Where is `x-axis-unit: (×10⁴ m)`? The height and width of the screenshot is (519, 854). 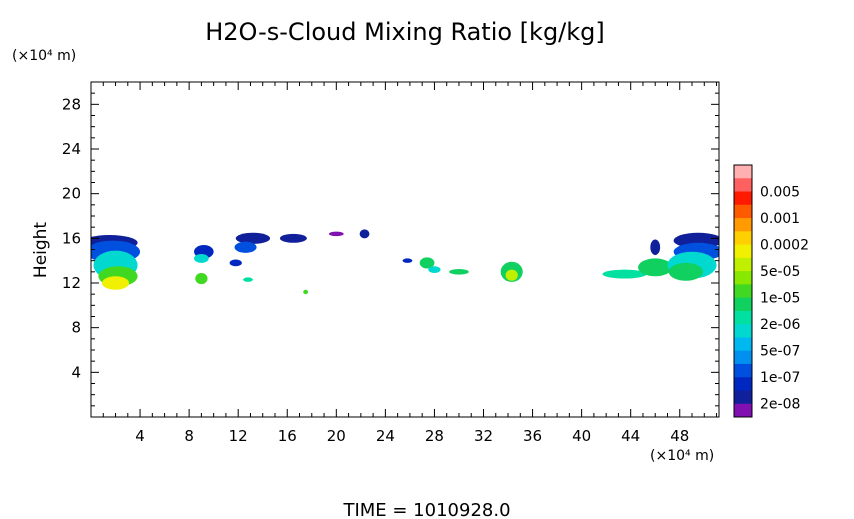 x-axis-unit: (×10⁴ m) is located at coordinates (682, 456).